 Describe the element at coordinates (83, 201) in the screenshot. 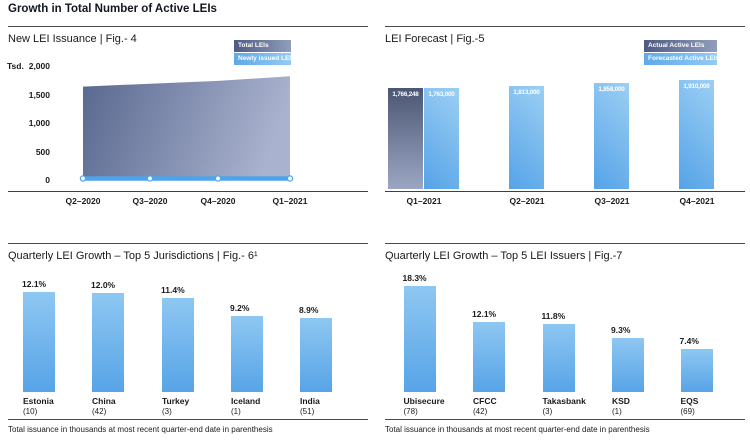

I see `x-axis-tick-label: Q2–2020` at that location.